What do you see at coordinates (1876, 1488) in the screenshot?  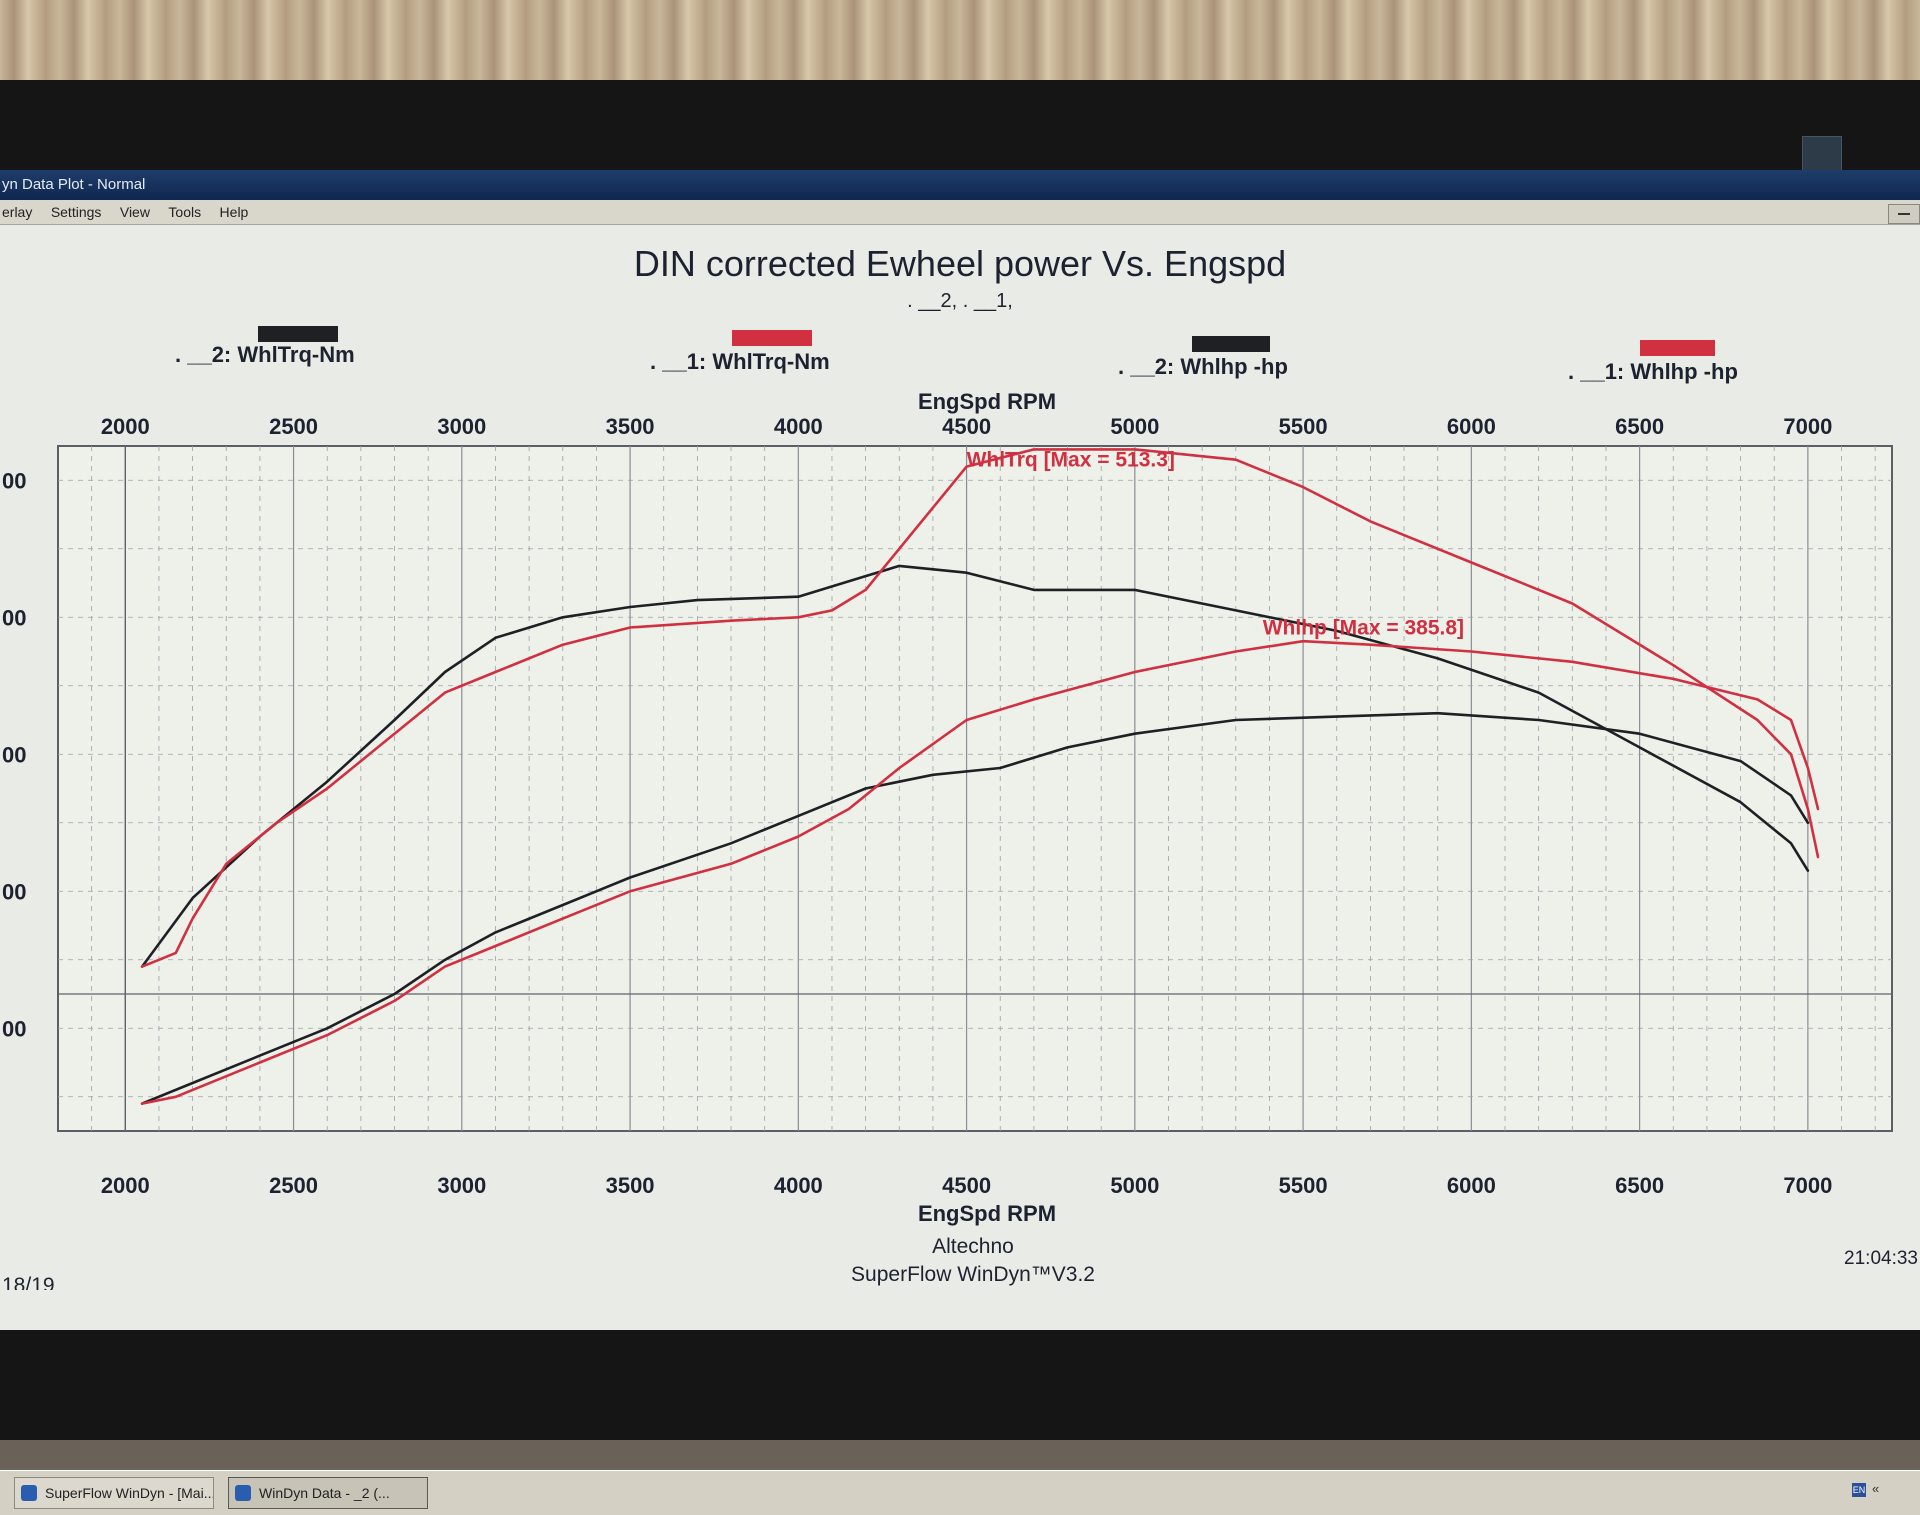 I see `tray-chevron-icon: «` at bounding box center [1876, 1488].